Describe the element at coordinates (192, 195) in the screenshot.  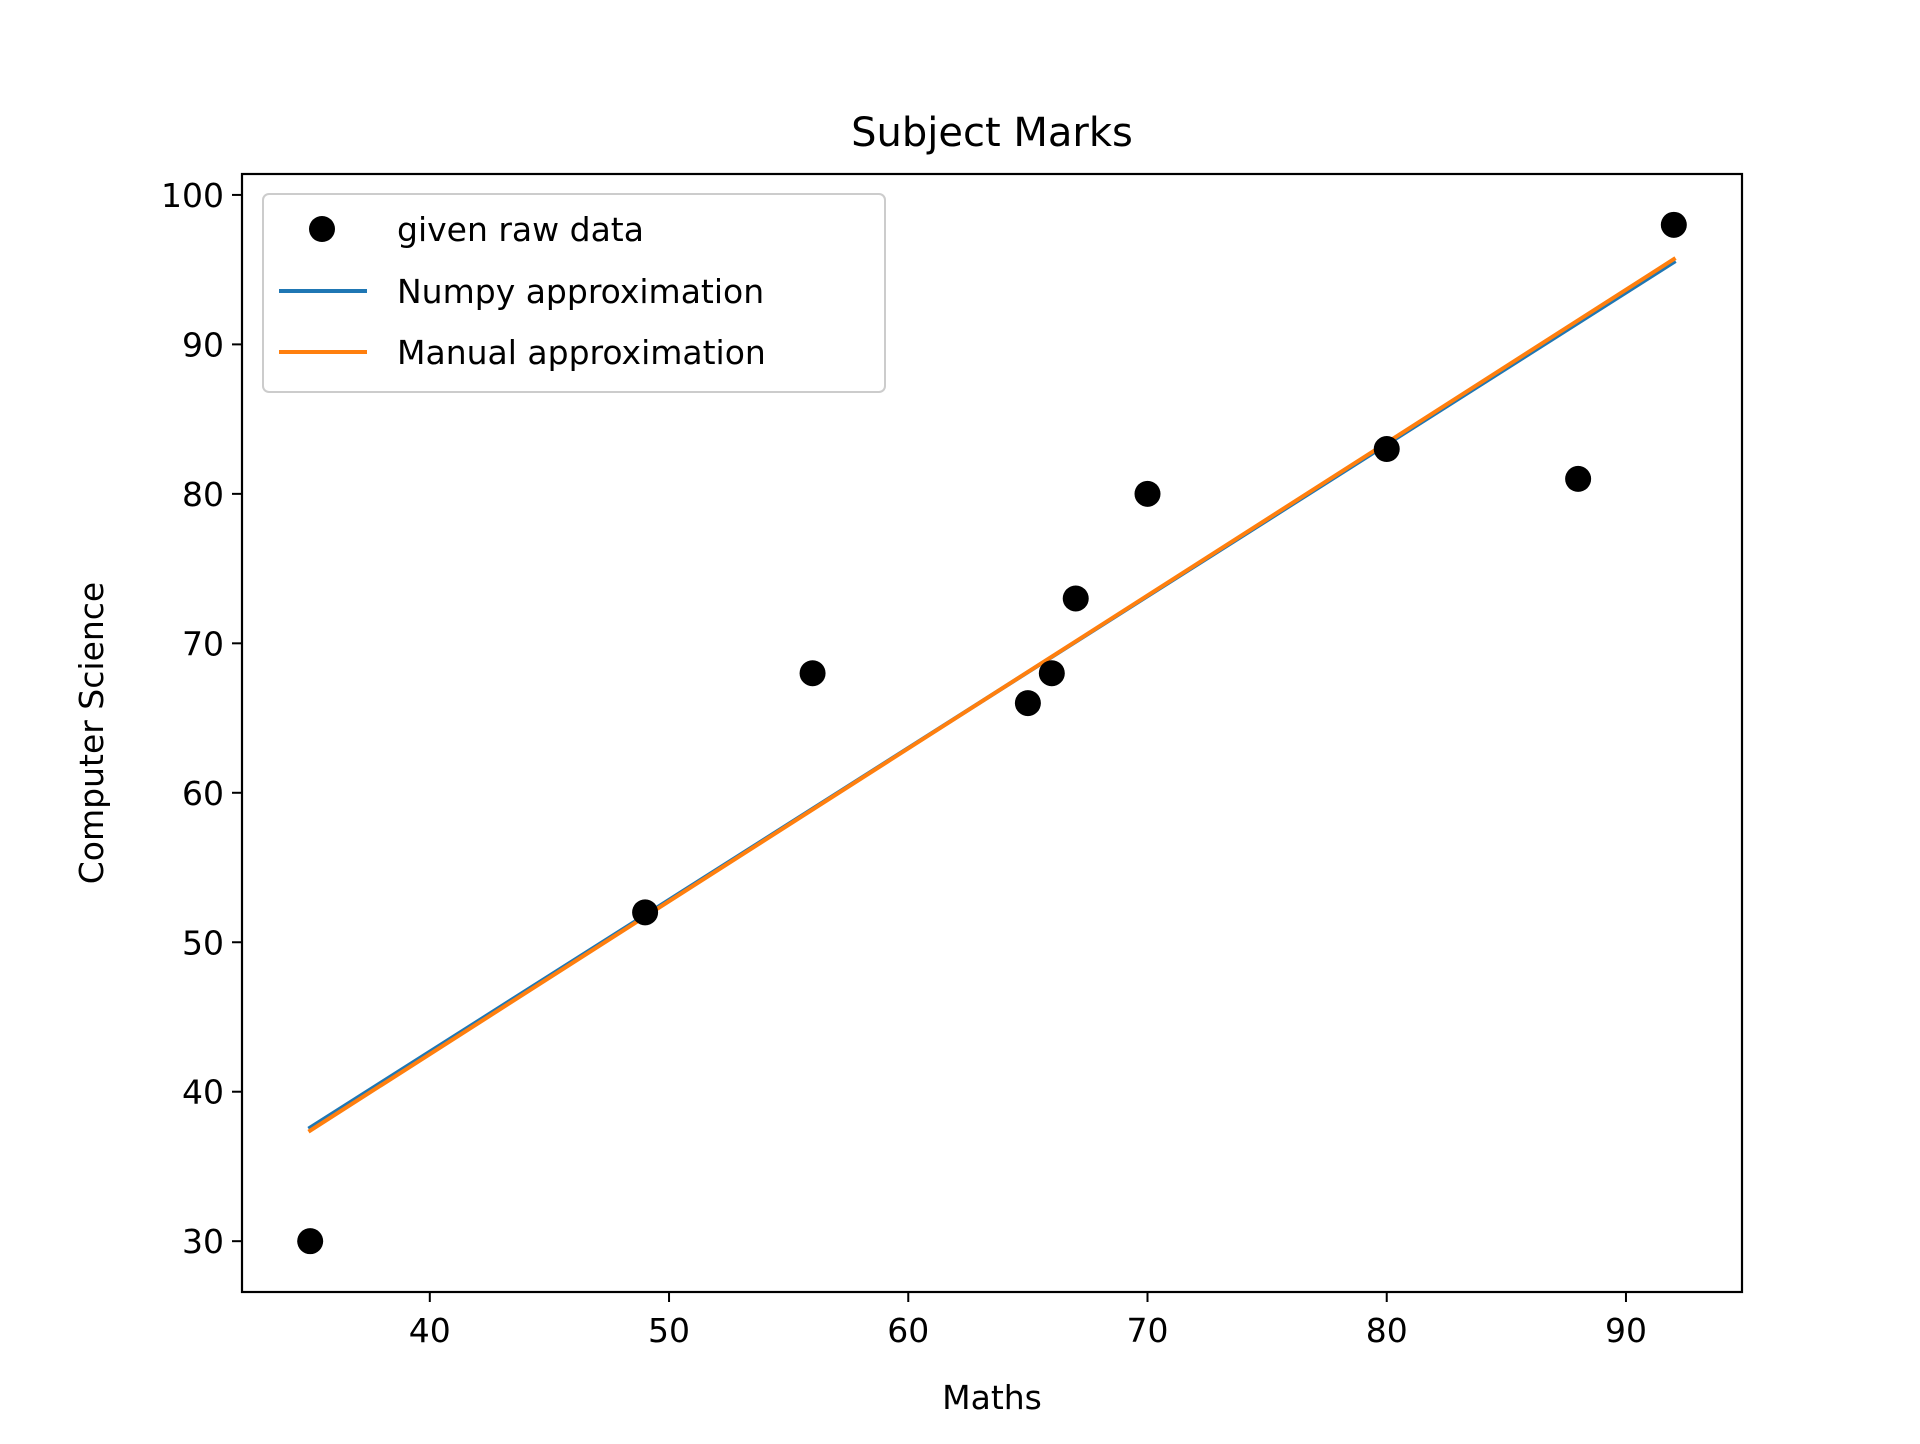
I see `y-tick-label: 100` at that location.